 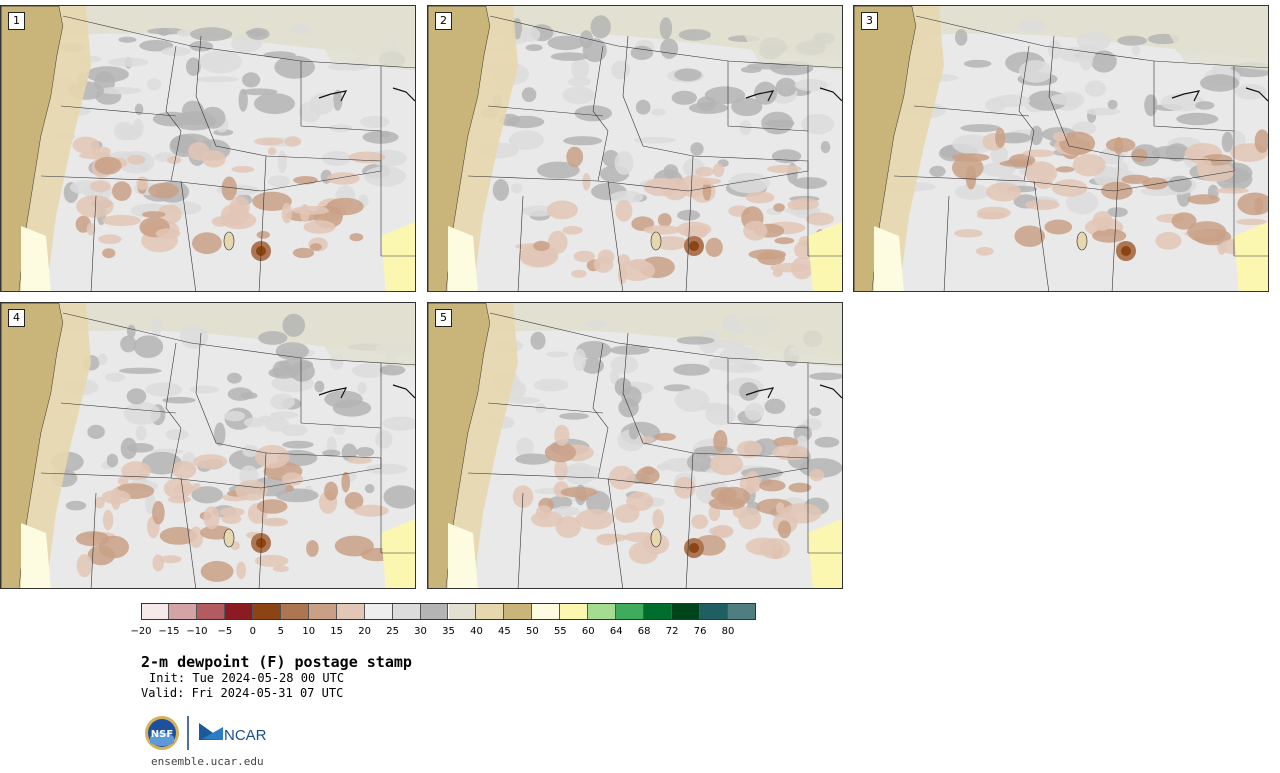 What do you see at coordinates (830, 391) in the screenshot?
I see `reservoir` at bounding box center [830, 391].